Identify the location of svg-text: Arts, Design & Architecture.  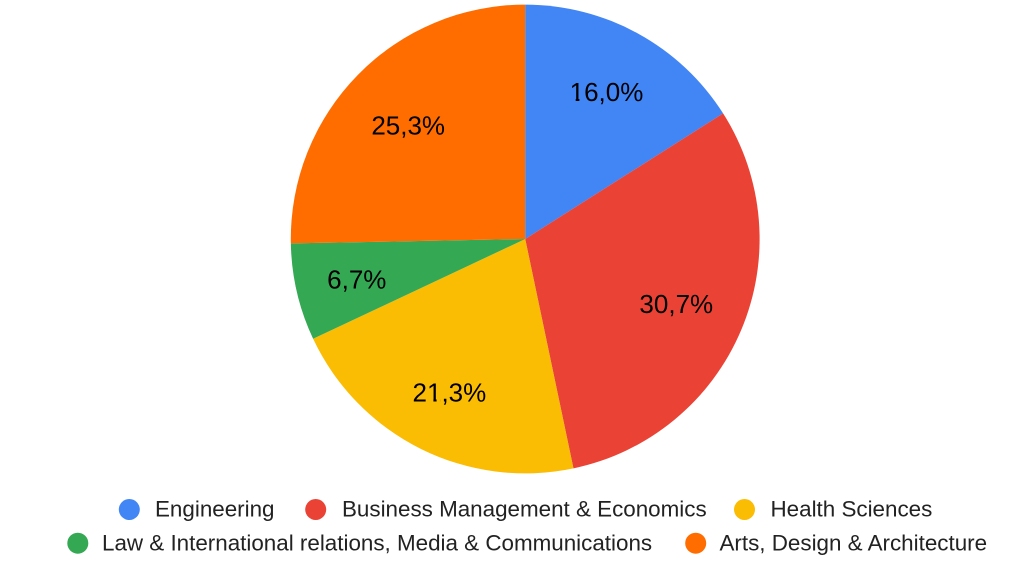
(854, 543).